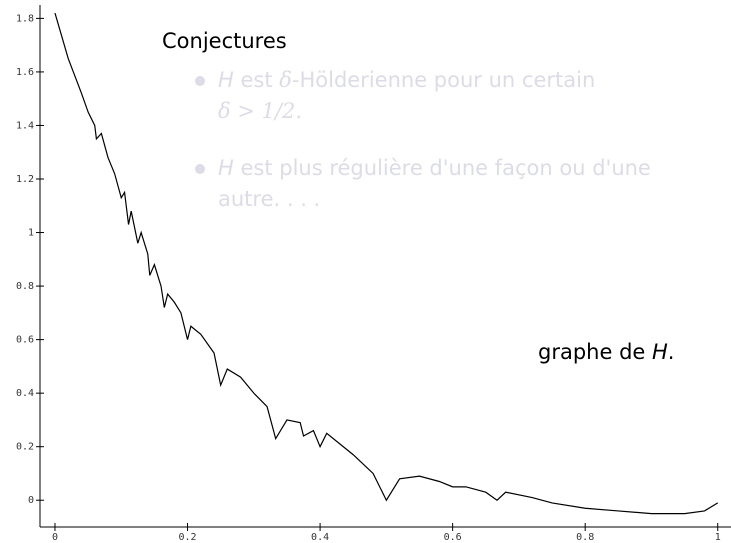 This screenshot has height=543, width=731. What do you see at coordinates (188, 537) in the screenshot?
I see `x-tick-label: 0.2` at bounding box center [188, 537].